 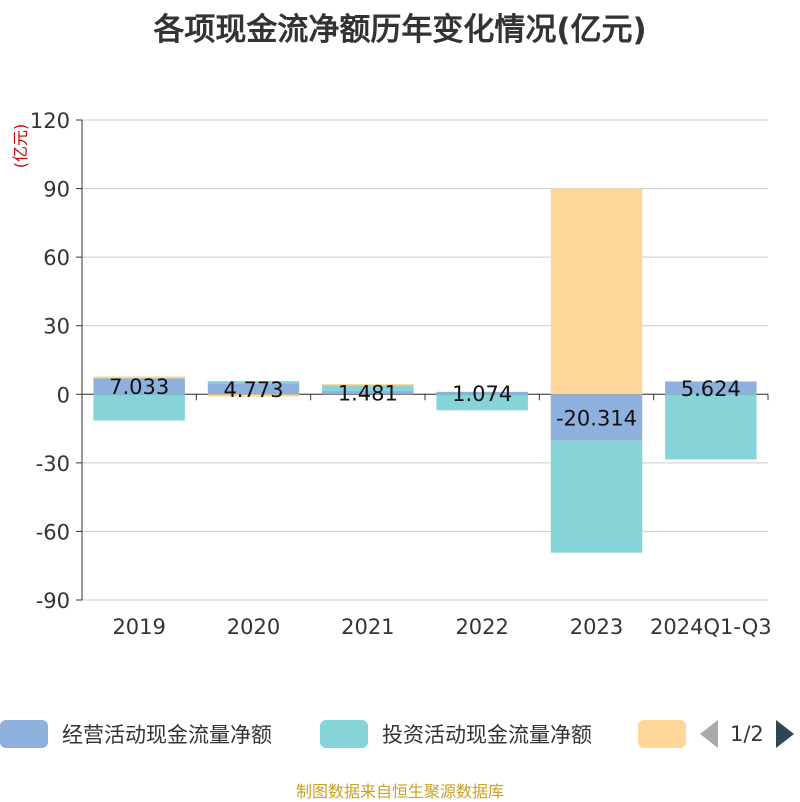 I want to click on bar-s0-2021, so click(x=368, y=392).